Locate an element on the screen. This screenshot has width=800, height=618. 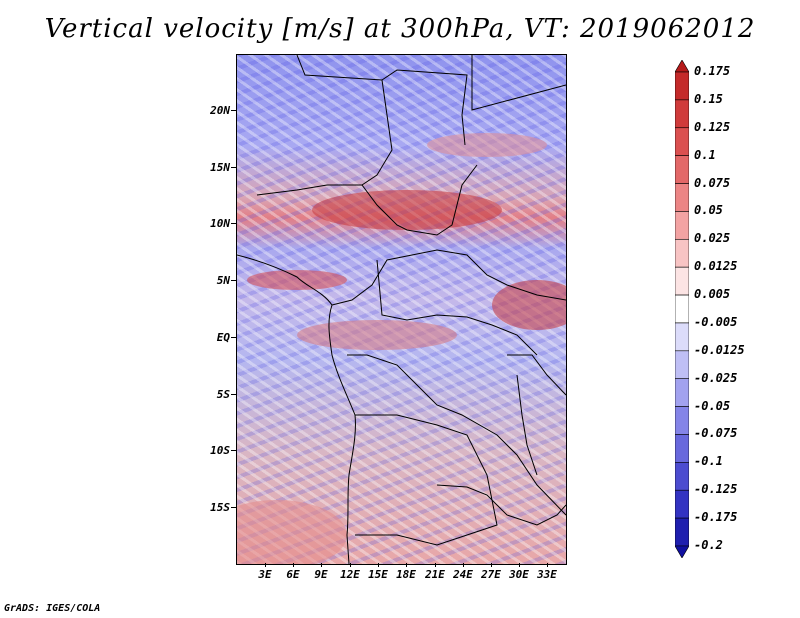
lat-tick-eq is located at coordinates (233, 337).